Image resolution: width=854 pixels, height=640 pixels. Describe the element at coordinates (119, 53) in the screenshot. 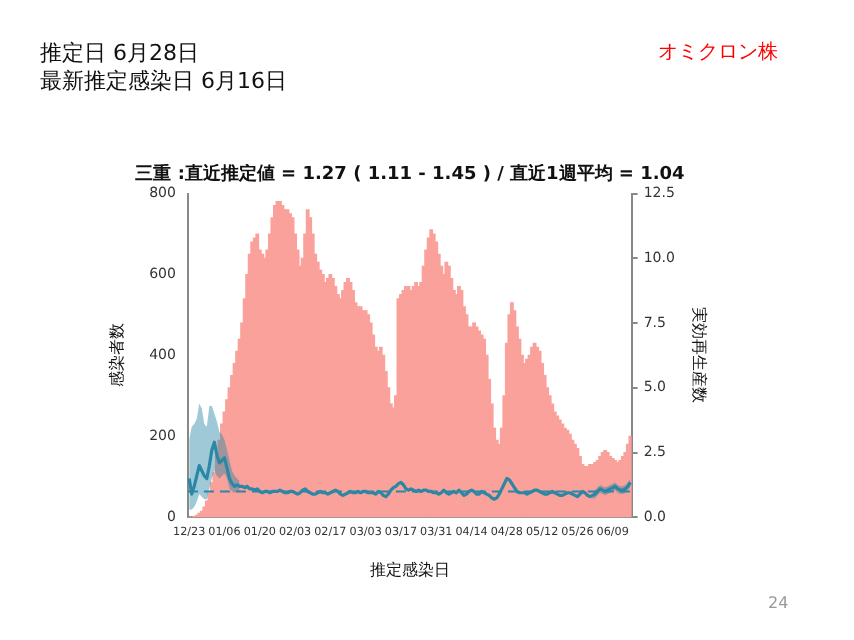

I see `text: 推定日 6月28日` at that location.